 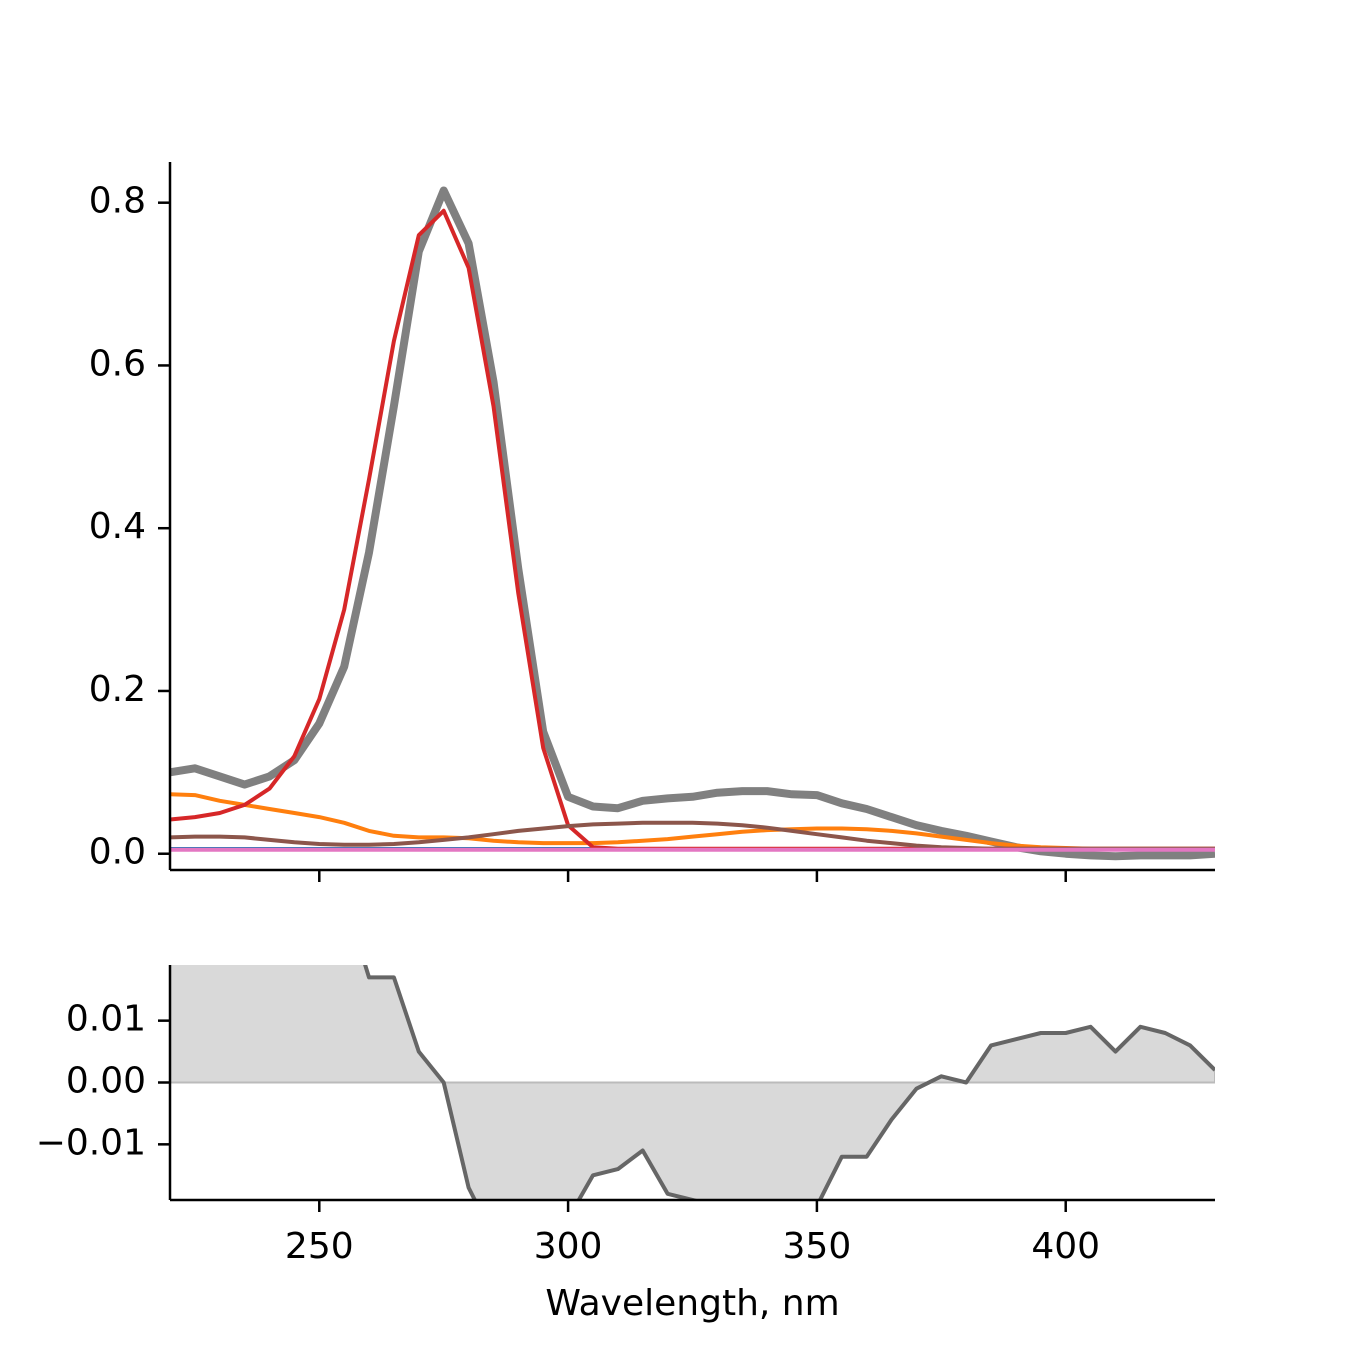 I want to click on x-tick-label: 400, so click(x=1065, y=1246).